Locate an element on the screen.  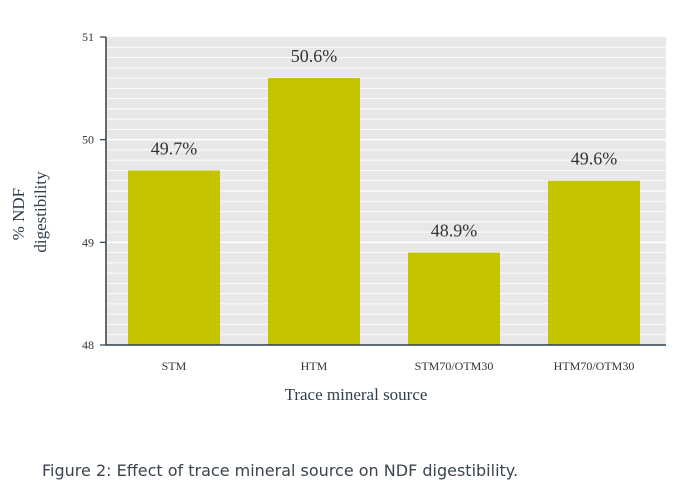
x-tick-labels: STM HTM STM70/OTM30 HTM70/OTM30 is located at coordinates (398, 366).